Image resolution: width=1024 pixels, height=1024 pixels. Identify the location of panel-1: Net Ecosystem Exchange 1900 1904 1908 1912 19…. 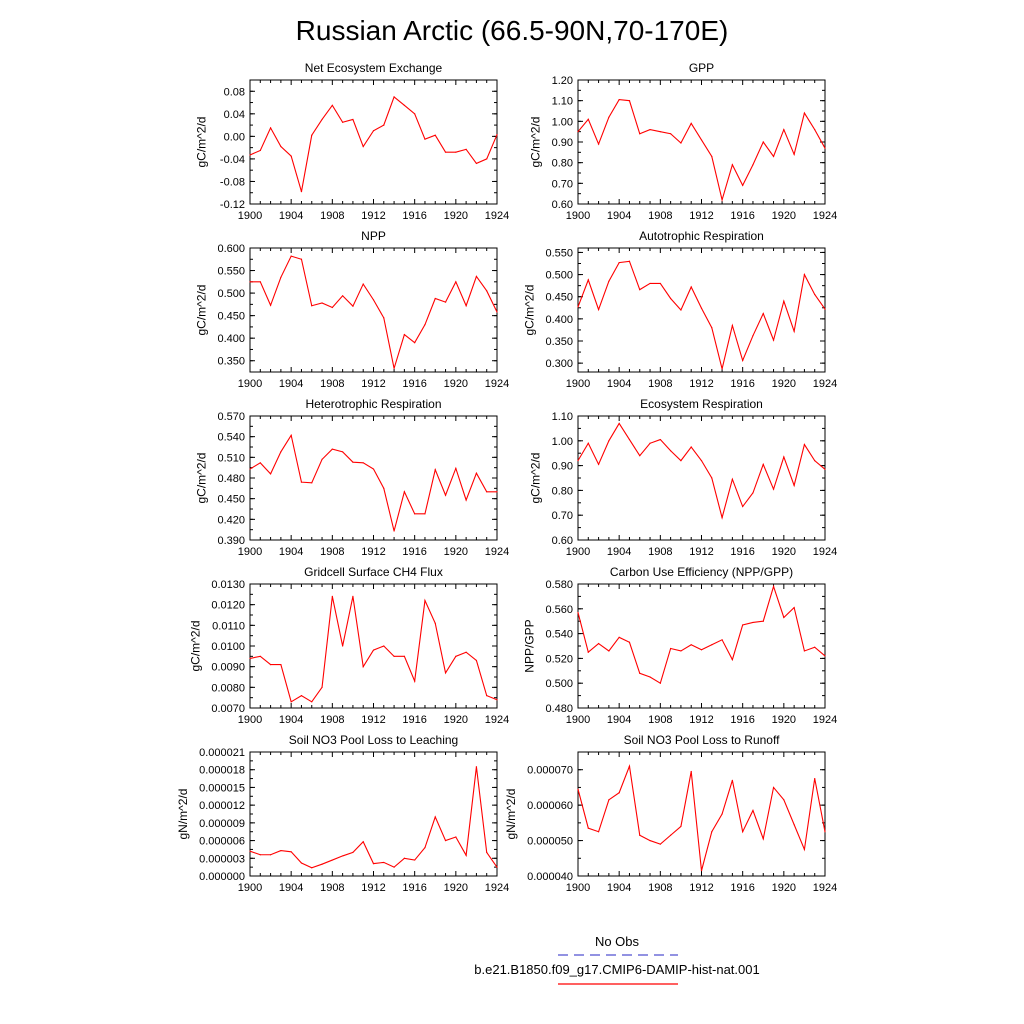
(352, 141).